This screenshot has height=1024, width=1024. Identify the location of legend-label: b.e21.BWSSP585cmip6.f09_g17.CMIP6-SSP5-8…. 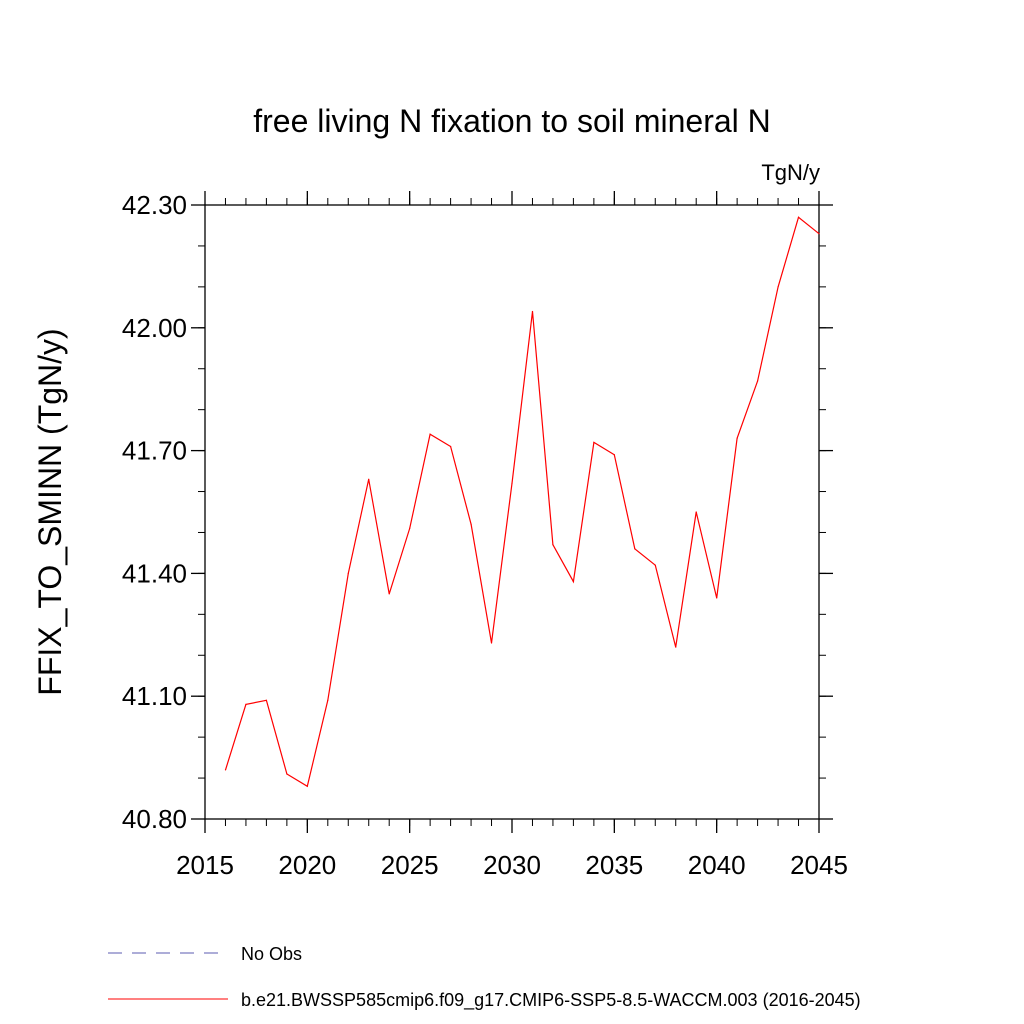
(551, 1000).